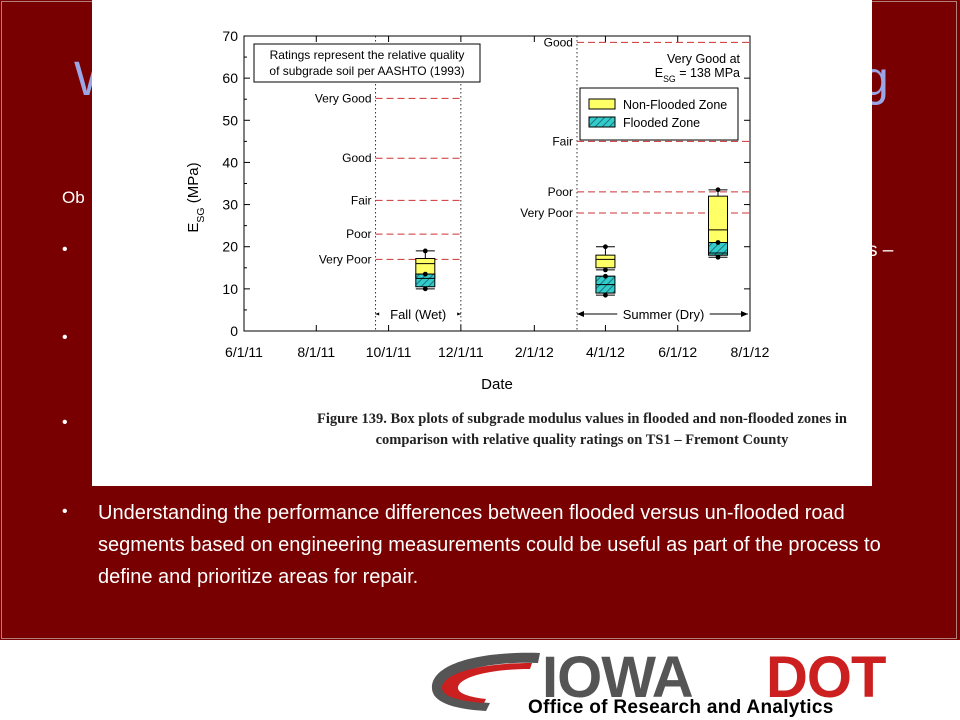 This screenshot has width=960, height=720. What do you see at coordinates (343, 98) in the screenshot?
I see `rating-label: Very Good` at bounding box center [343, 98].